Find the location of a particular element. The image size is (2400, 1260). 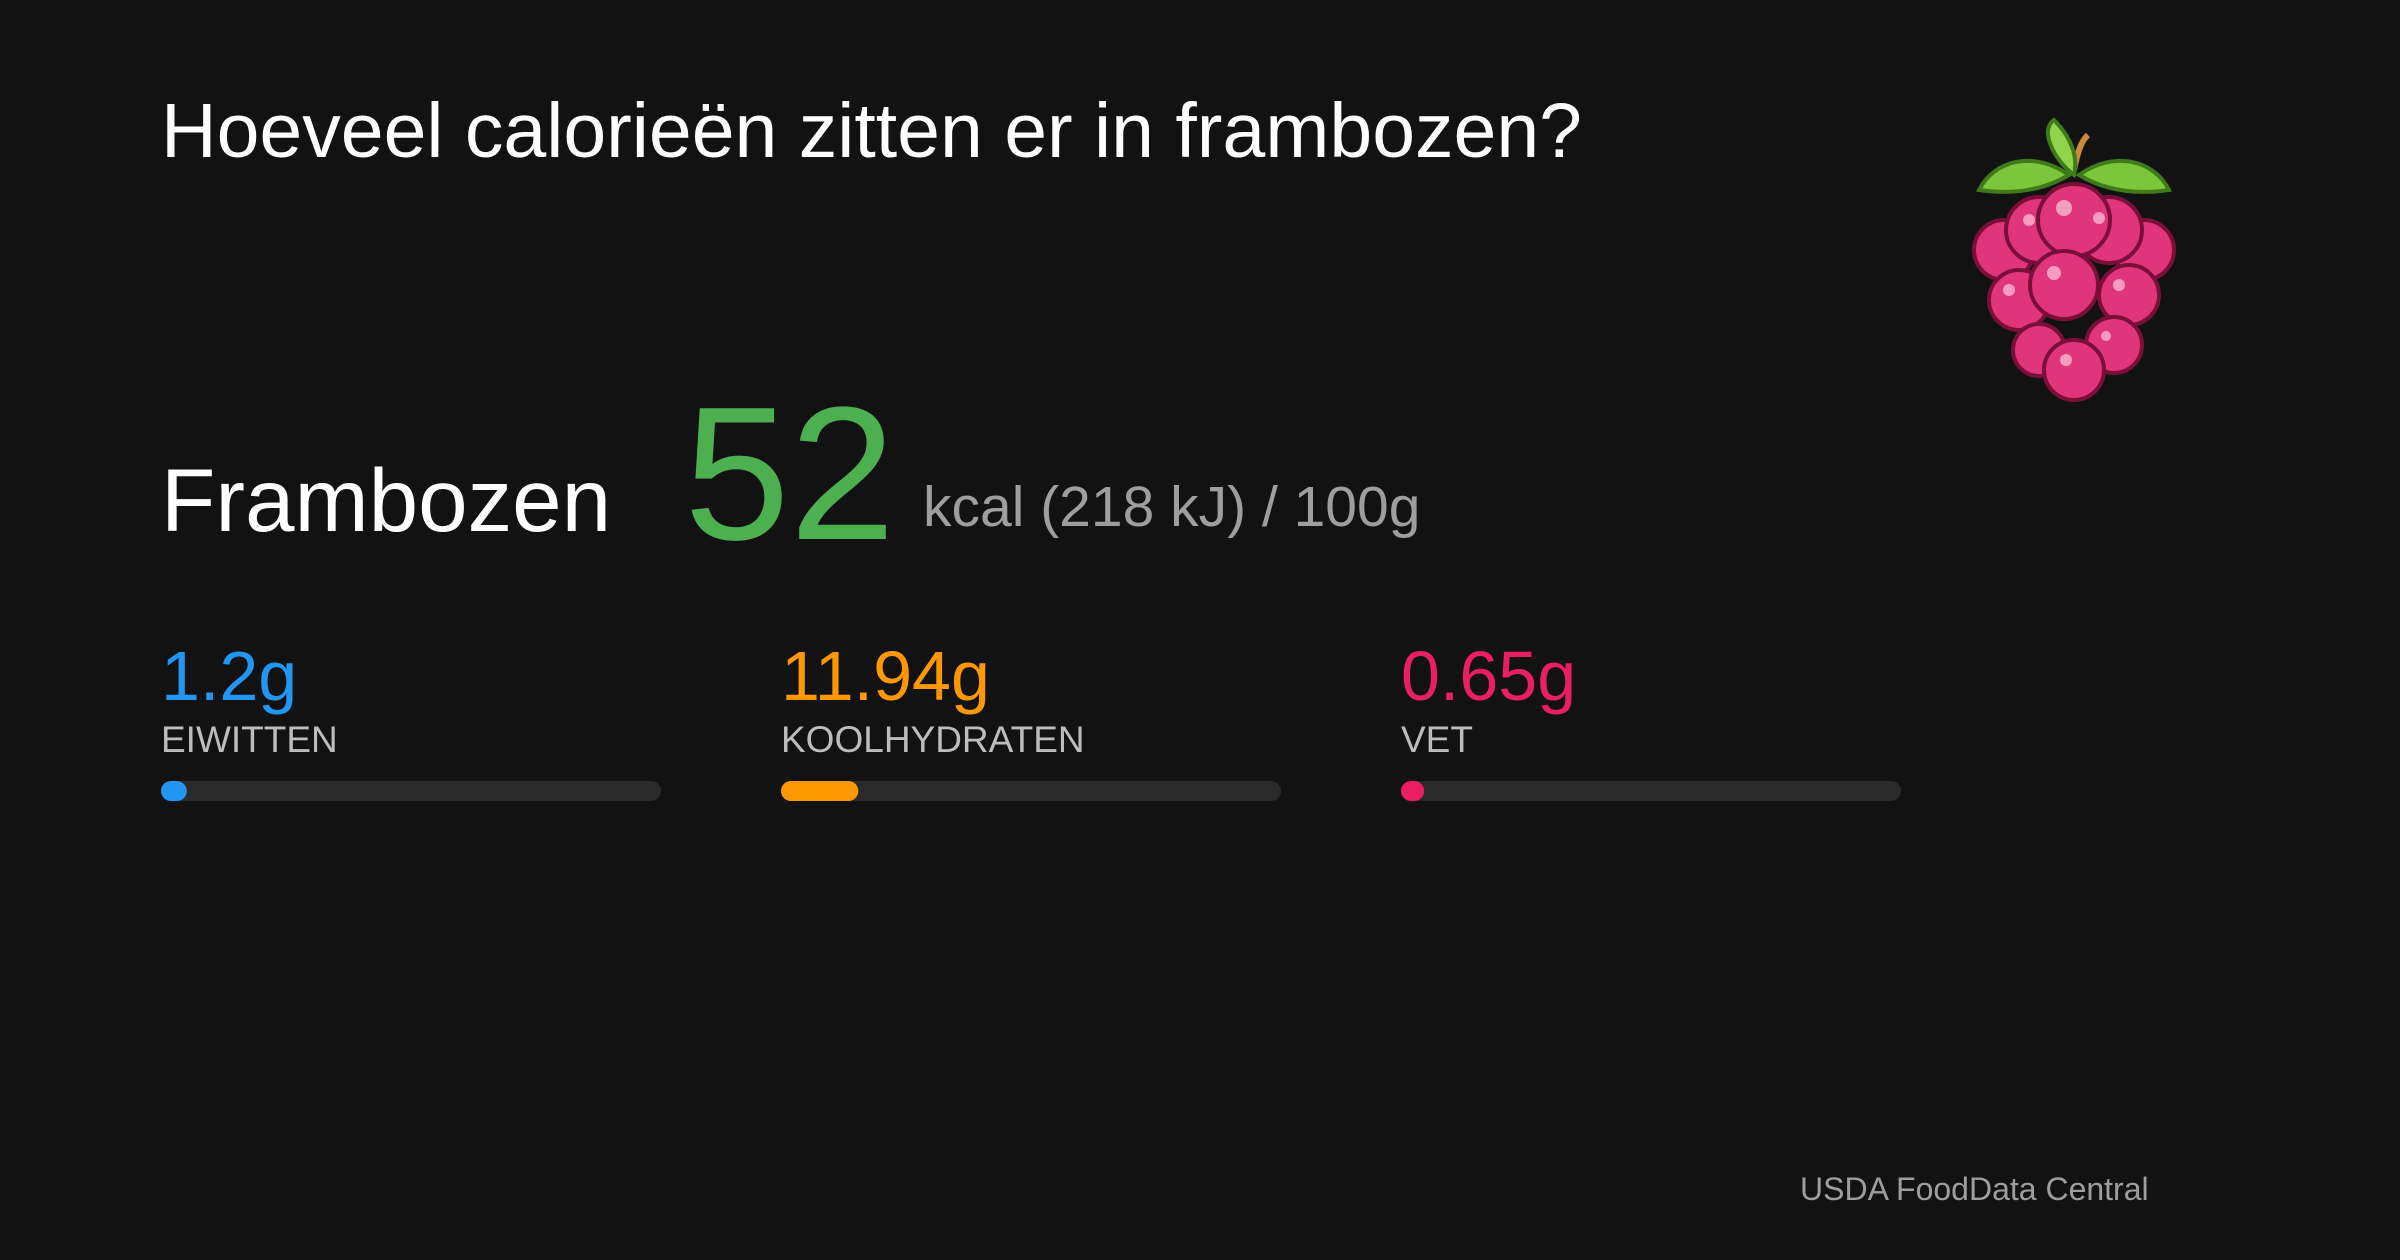

food-name: Frambozen is located at coordinates (386, 500).